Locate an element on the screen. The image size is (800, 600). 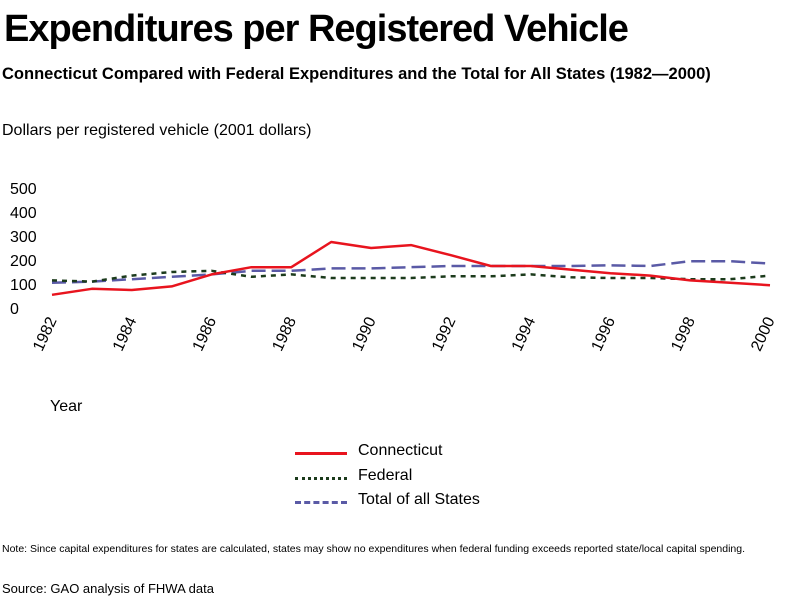
legend-label: Total of all States is located at coordinates (419, 499).